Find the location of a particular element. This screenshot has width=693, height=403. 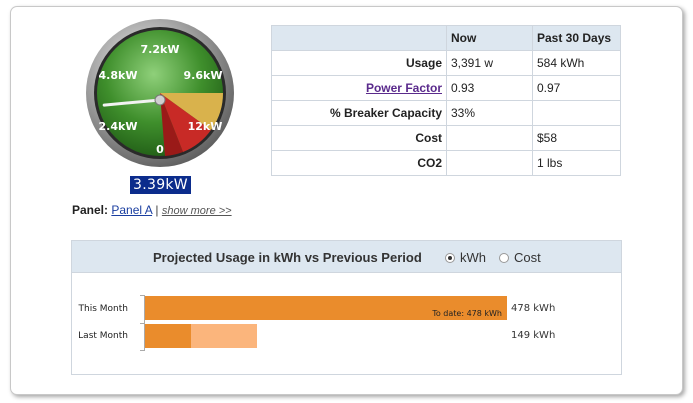

bar-last-month-to-date is located at coordinates (168, 336).